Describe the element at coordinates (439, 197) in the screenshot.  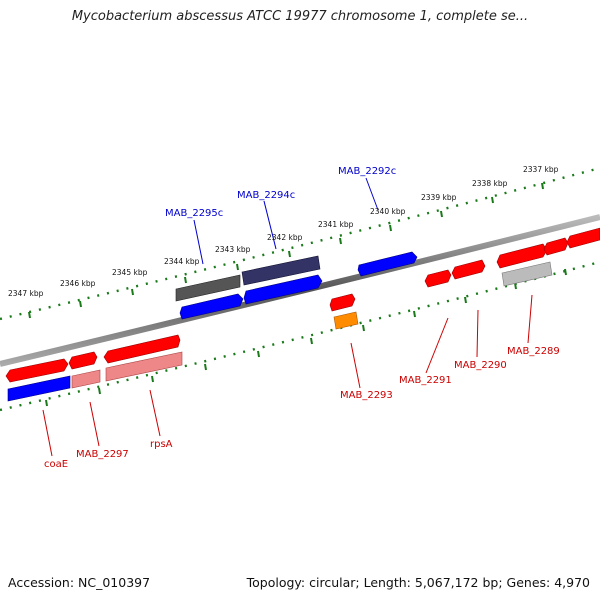
I see `scale-label: 2339 kbp` at that location.